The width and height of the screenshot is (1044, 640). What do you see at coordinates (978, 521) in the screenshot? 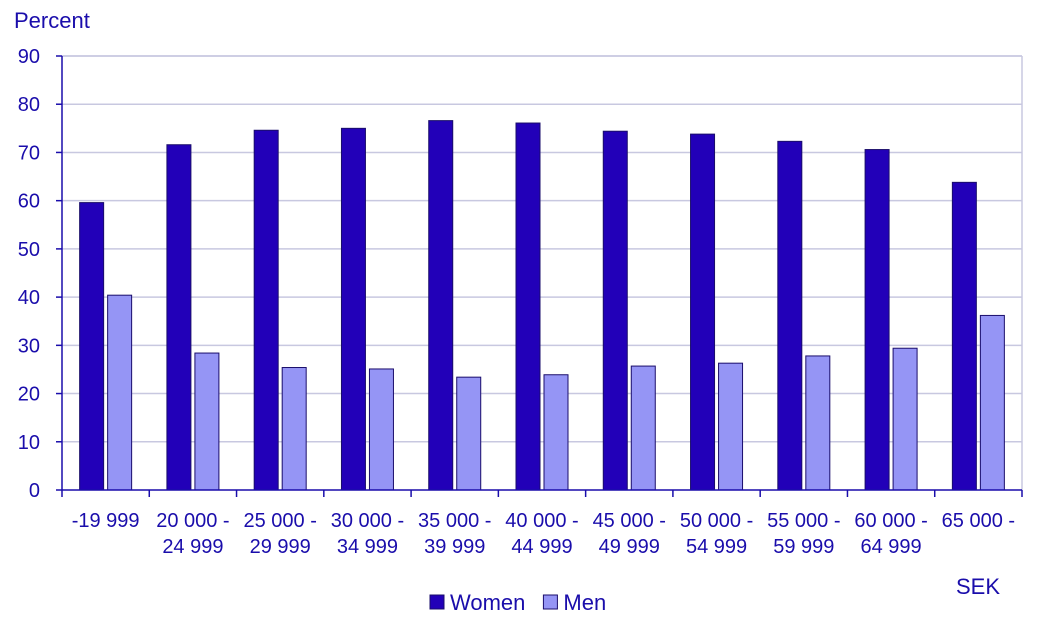
I see `x-tick-label: 65 000 -` at bounding box center [978, 521].